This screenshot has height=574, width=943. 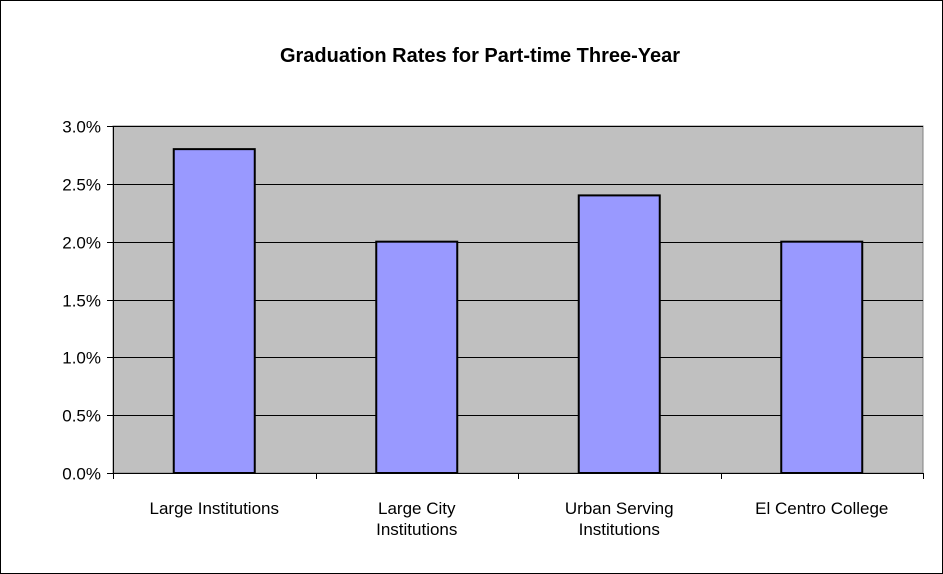 What do you see at coordinates (110, 300) in the screenshot?
I see `y-axis` at bounding box center [110, 300].